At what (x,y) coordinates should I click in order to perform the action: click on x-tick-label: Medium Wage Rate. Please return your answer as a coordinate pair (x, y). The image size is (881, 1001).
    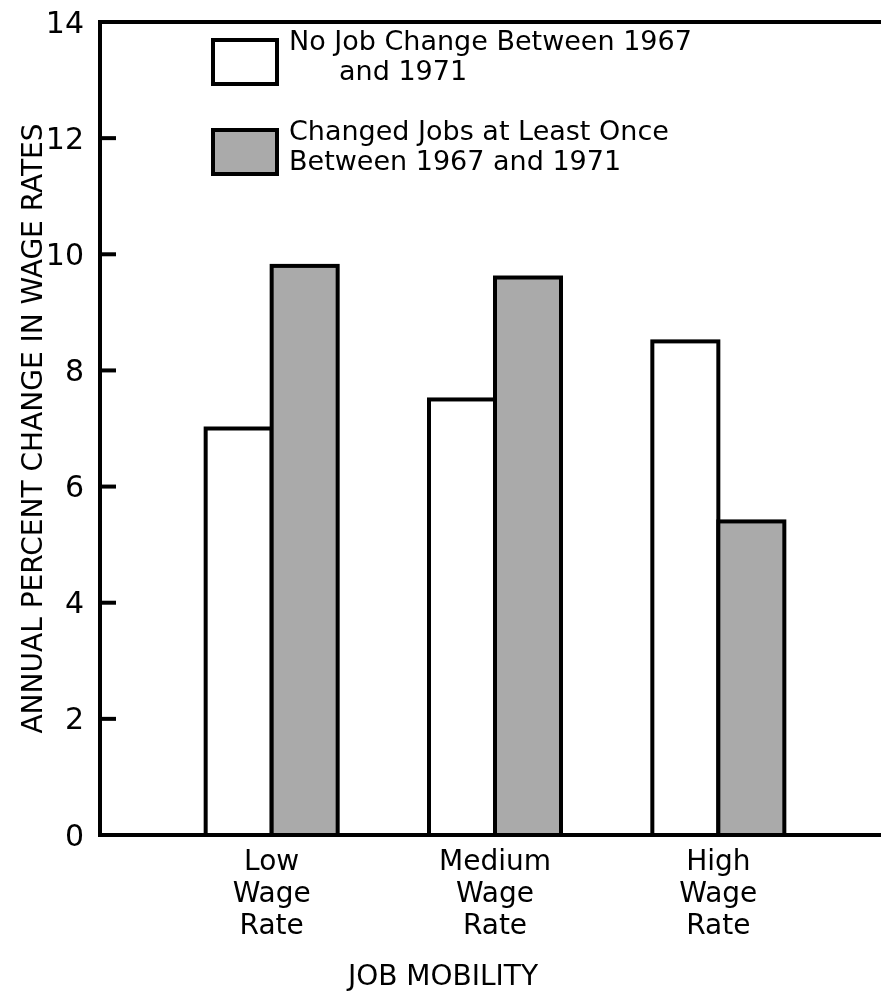
    Looking at the image, I should click on (495, 892).